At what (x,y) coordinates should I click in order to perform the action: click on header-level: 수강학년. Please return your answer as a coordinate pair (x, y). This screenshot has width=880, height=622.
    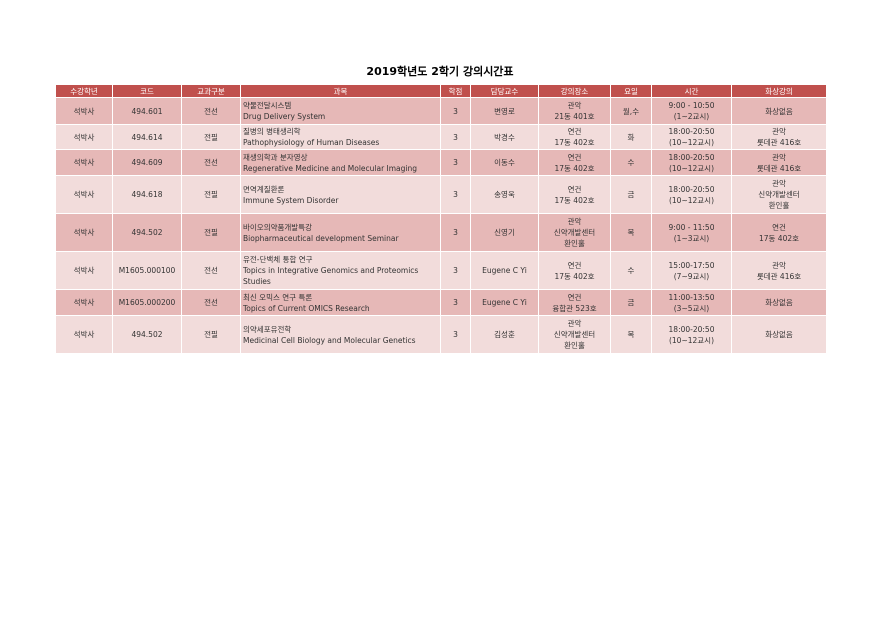
    Looking at the image, I should click on (84, 91).